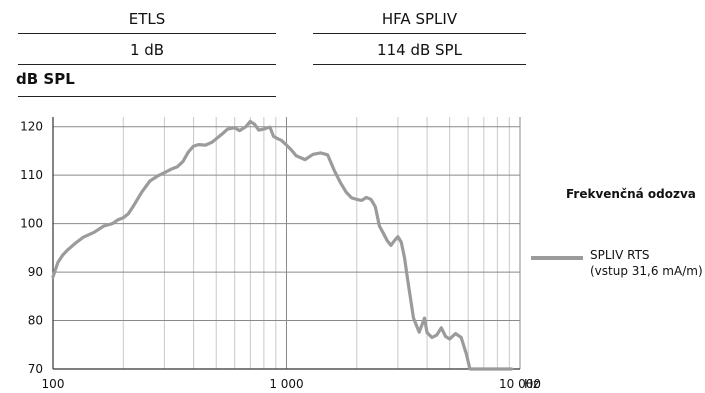 The height and width of the screenshot is (393, 705). What do you see at coordinates (147, 19) in the screenshot?
I see `etls-header: ETLS` at bounding box center [147, 19].